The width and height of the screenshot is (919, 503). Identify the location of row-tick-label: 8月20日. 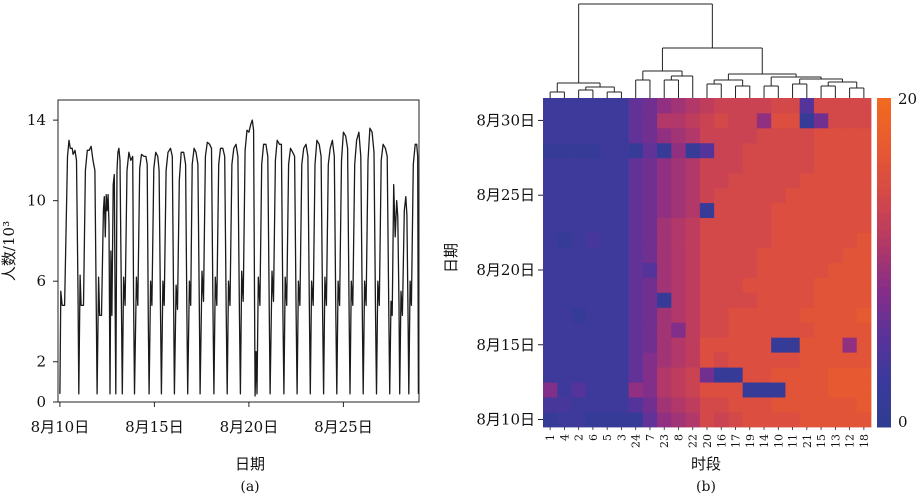
(505, 270).